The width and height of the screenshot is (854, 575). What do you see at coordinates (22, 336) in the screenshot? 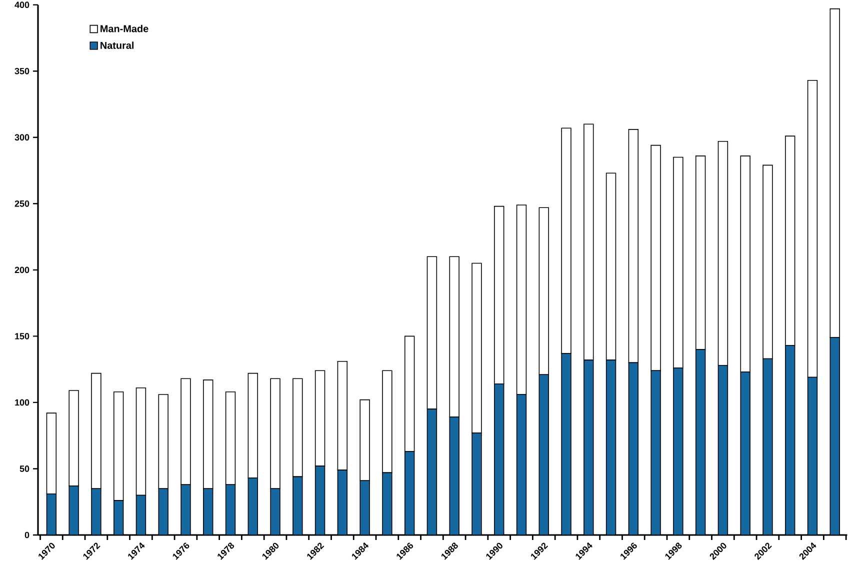
I see `y-tick-label: 150` at bounding box center [22, 336].